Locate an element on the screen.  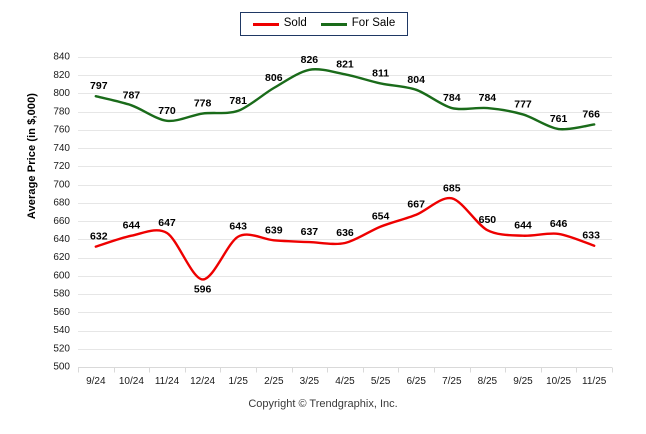
point-label: 596 is located at coordinates (203, 289).